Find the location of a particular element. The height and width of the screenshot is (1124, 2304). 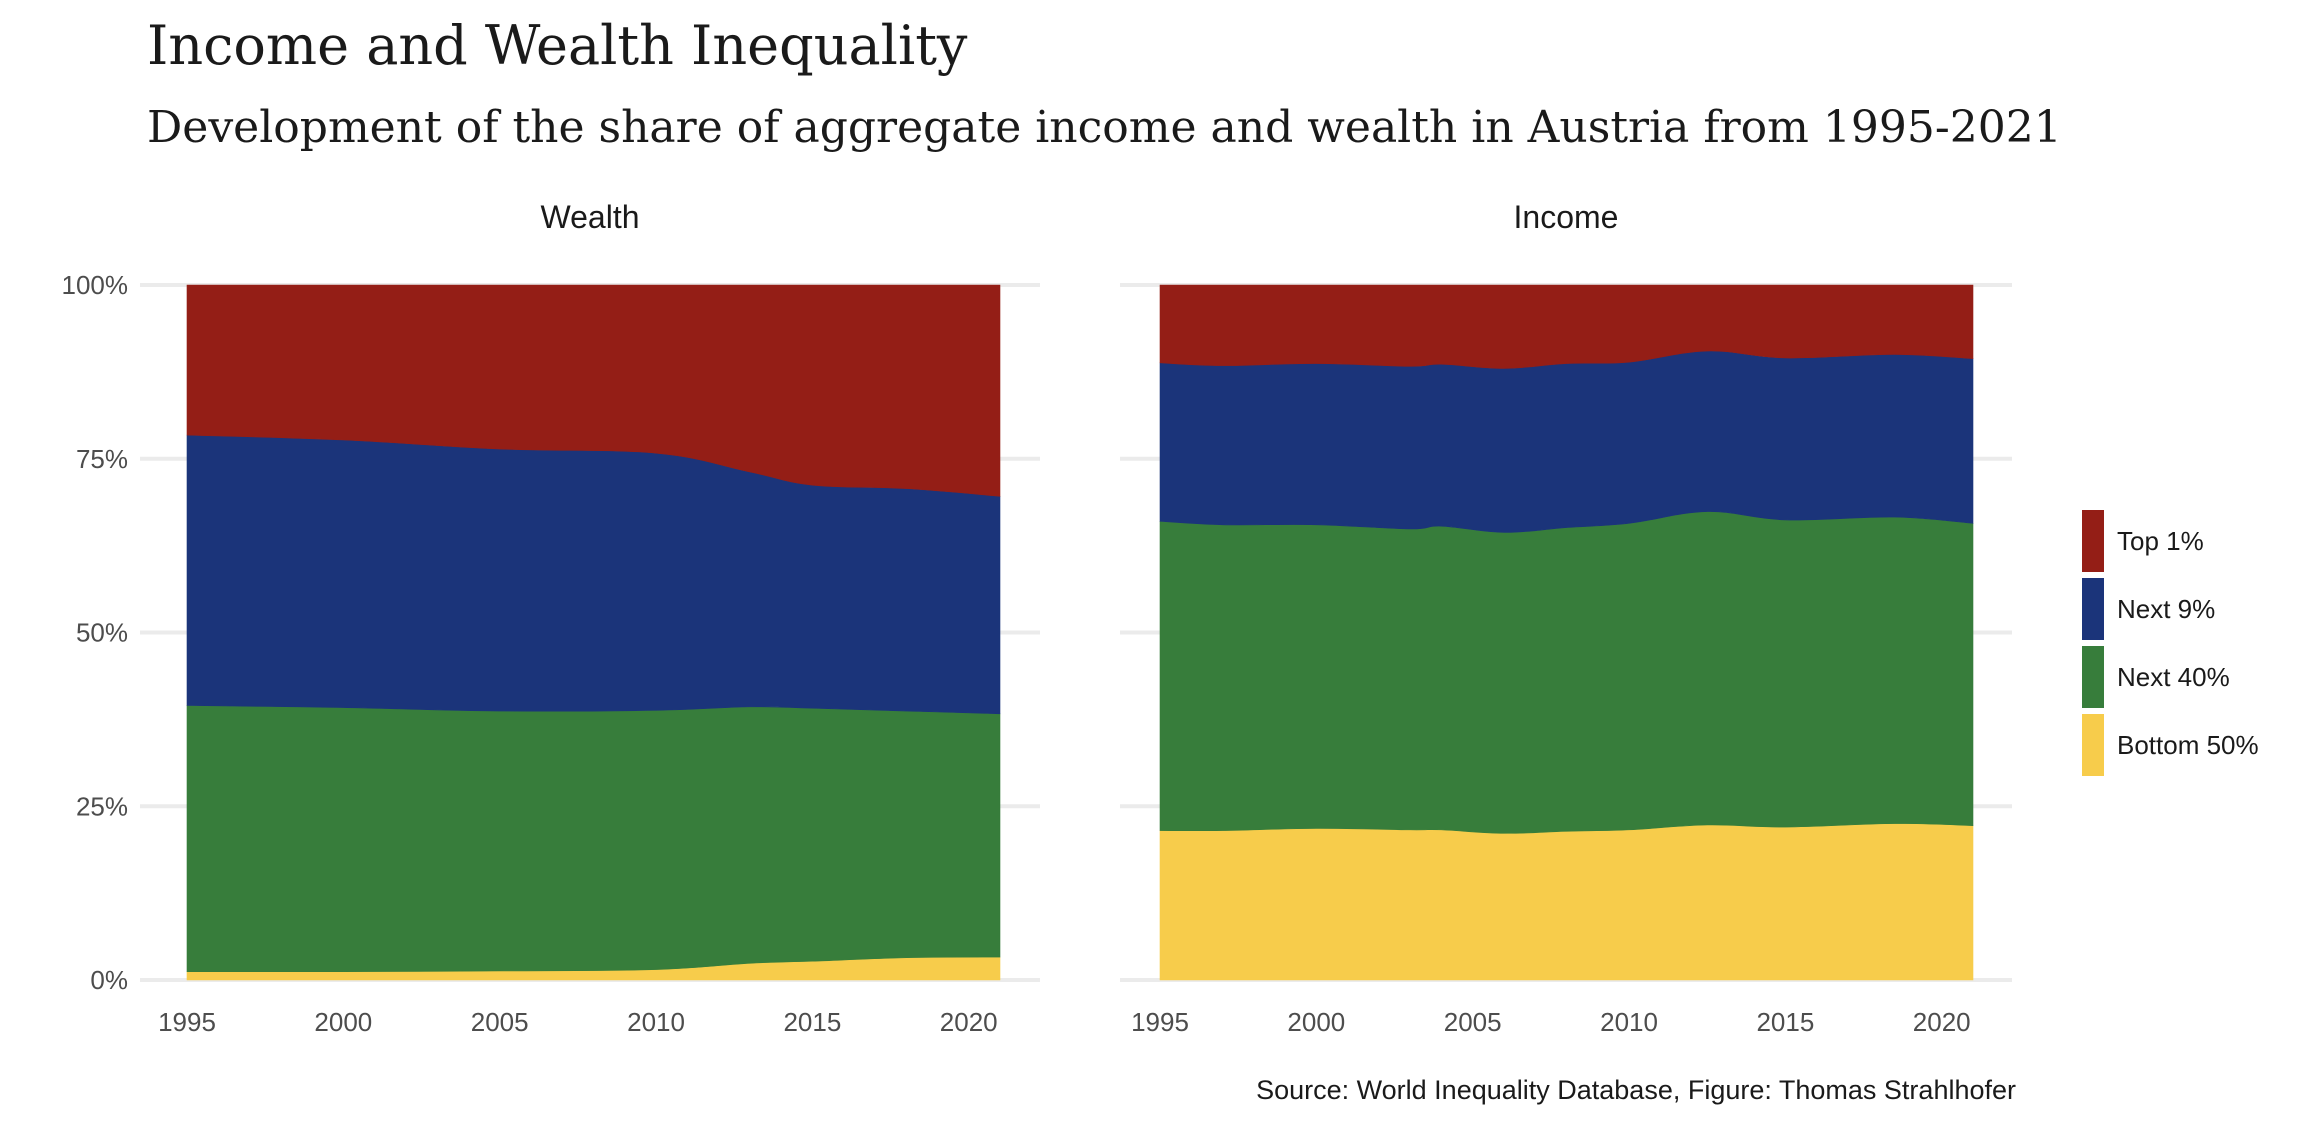

y-tick-label: 100% is located at coordinates (95, 285).